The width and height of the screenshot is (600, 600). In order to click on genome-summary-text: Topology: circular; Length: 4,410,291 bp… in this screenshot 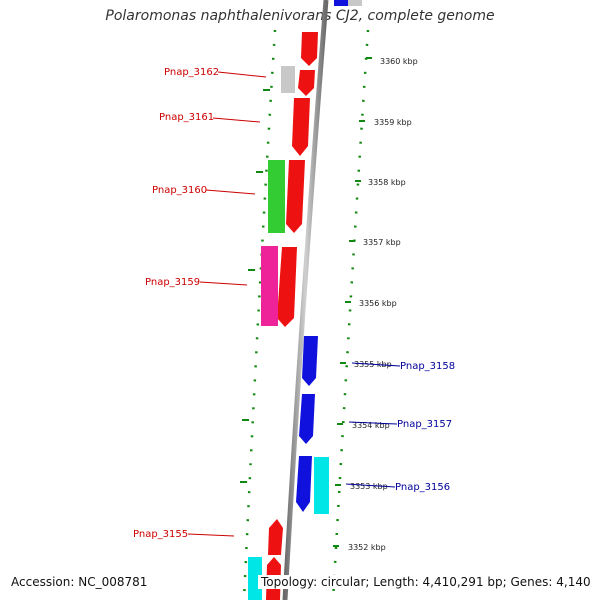, I will do `click(426, 582)`.